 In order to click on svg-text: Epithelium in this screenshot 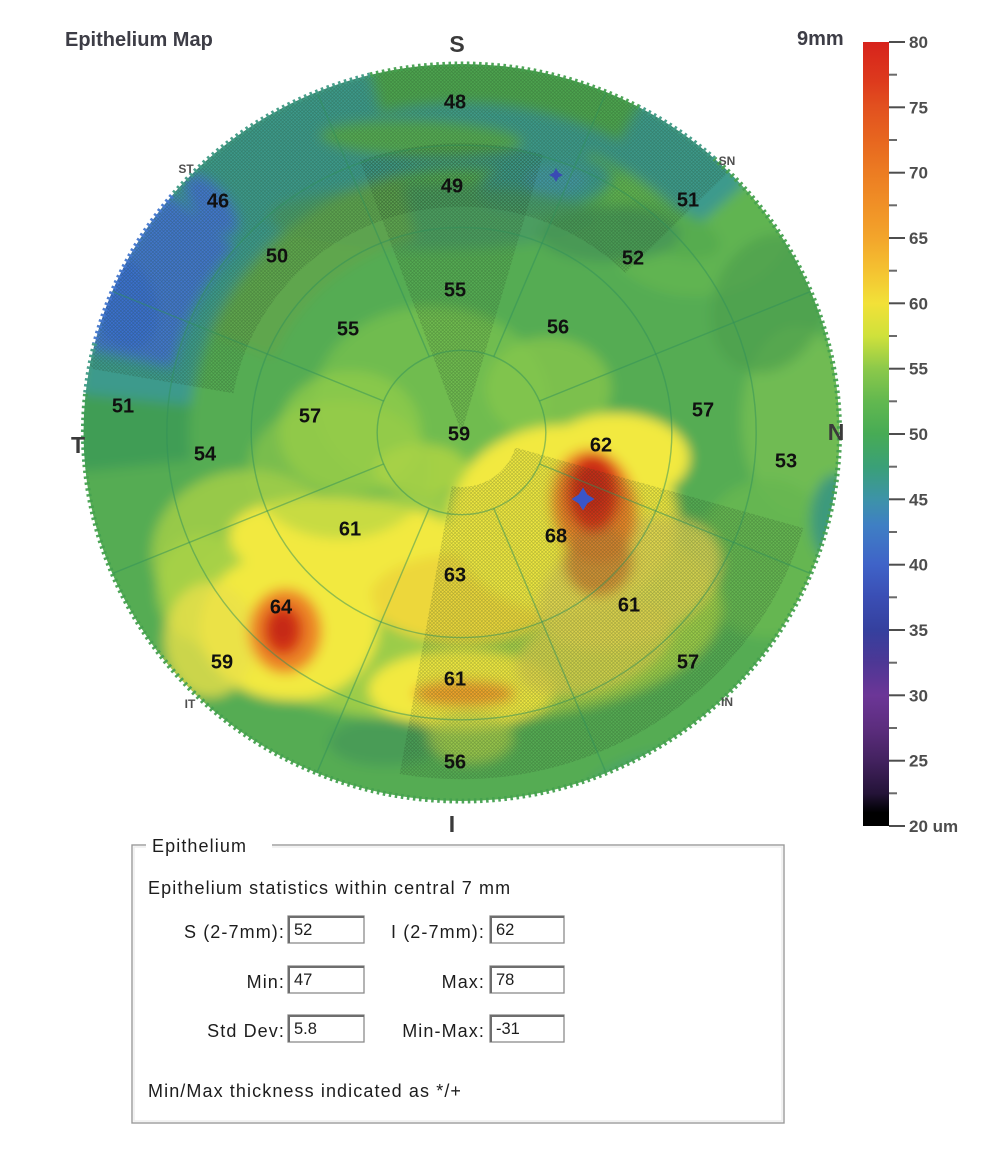, I will do `click(199, 846)`.